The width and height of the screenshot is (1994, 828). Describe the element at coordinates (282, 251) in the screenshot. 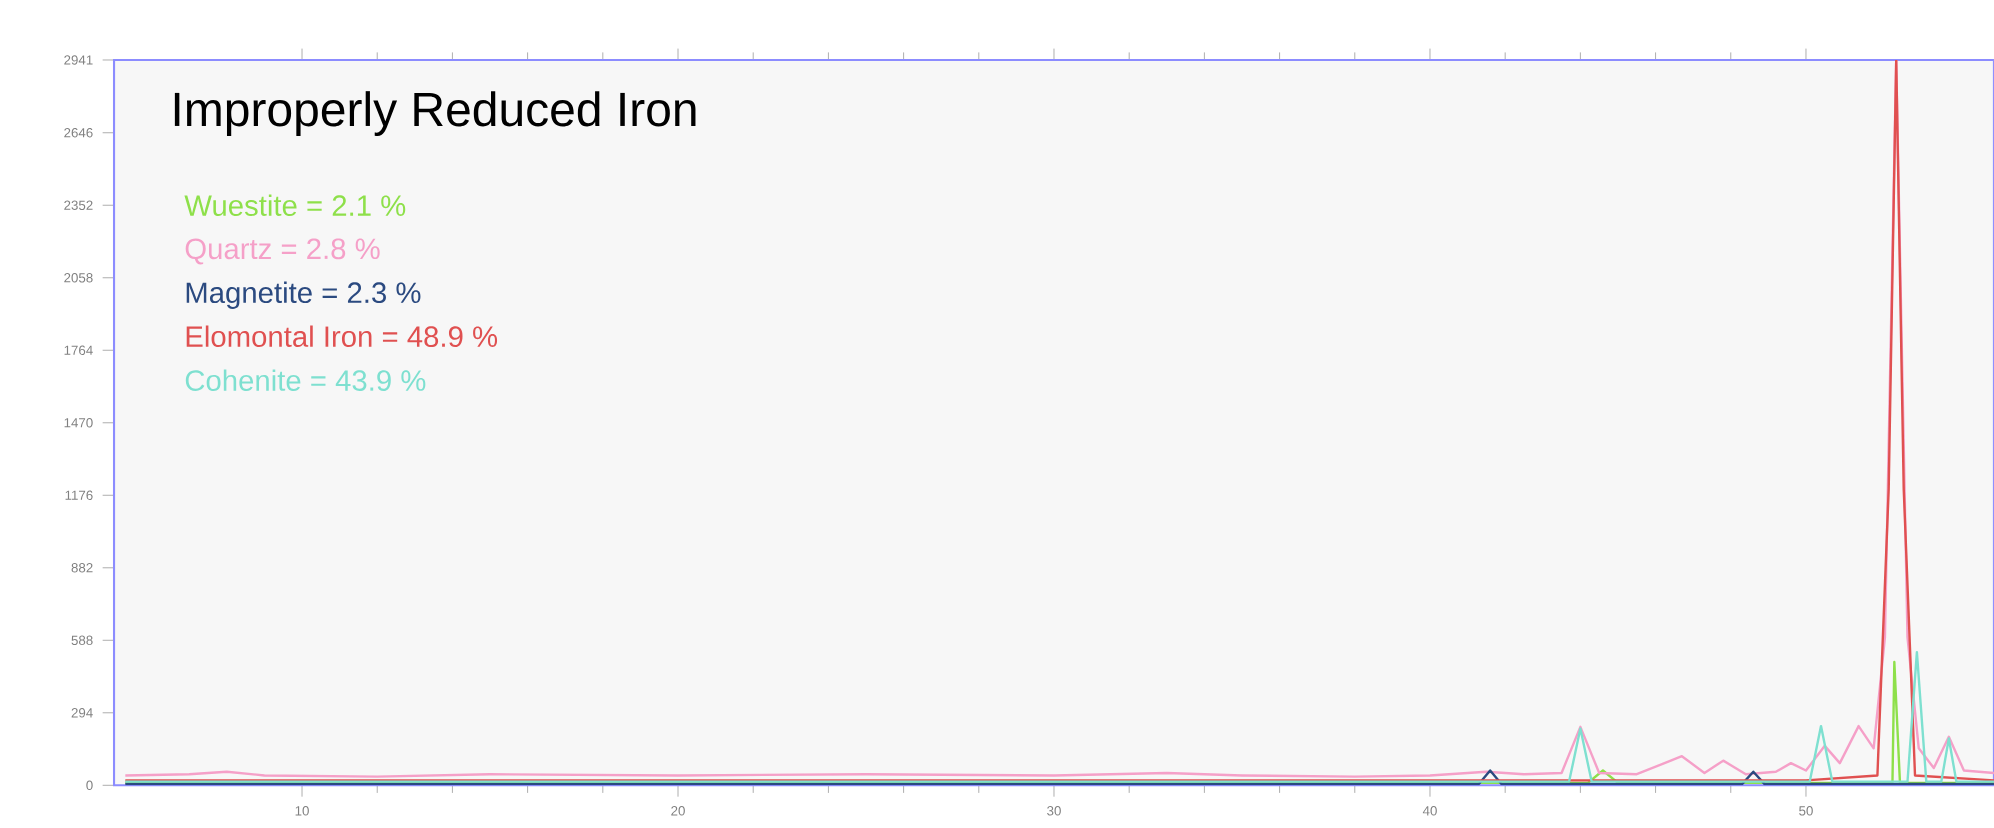

I see `text: Quartz = 2.8 %` at that location.